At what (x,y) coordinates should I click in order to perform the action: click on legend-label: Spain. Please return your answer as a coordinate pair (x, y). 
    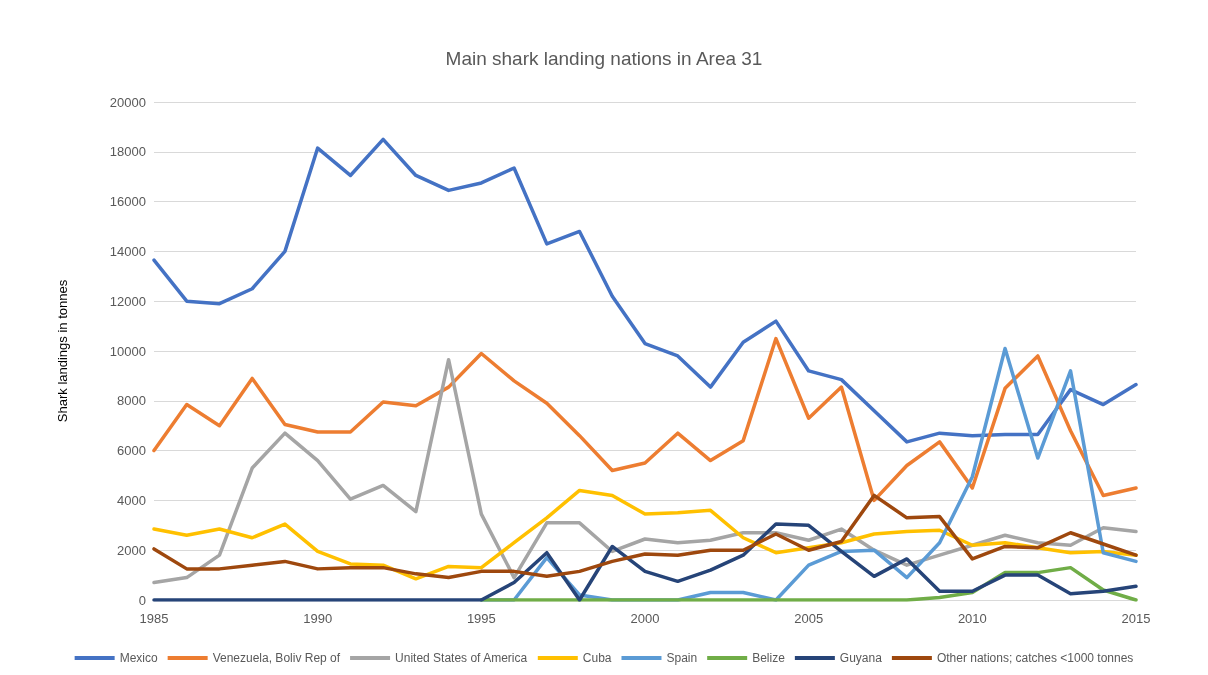
    Looking at the image, I should click on (682, 658).